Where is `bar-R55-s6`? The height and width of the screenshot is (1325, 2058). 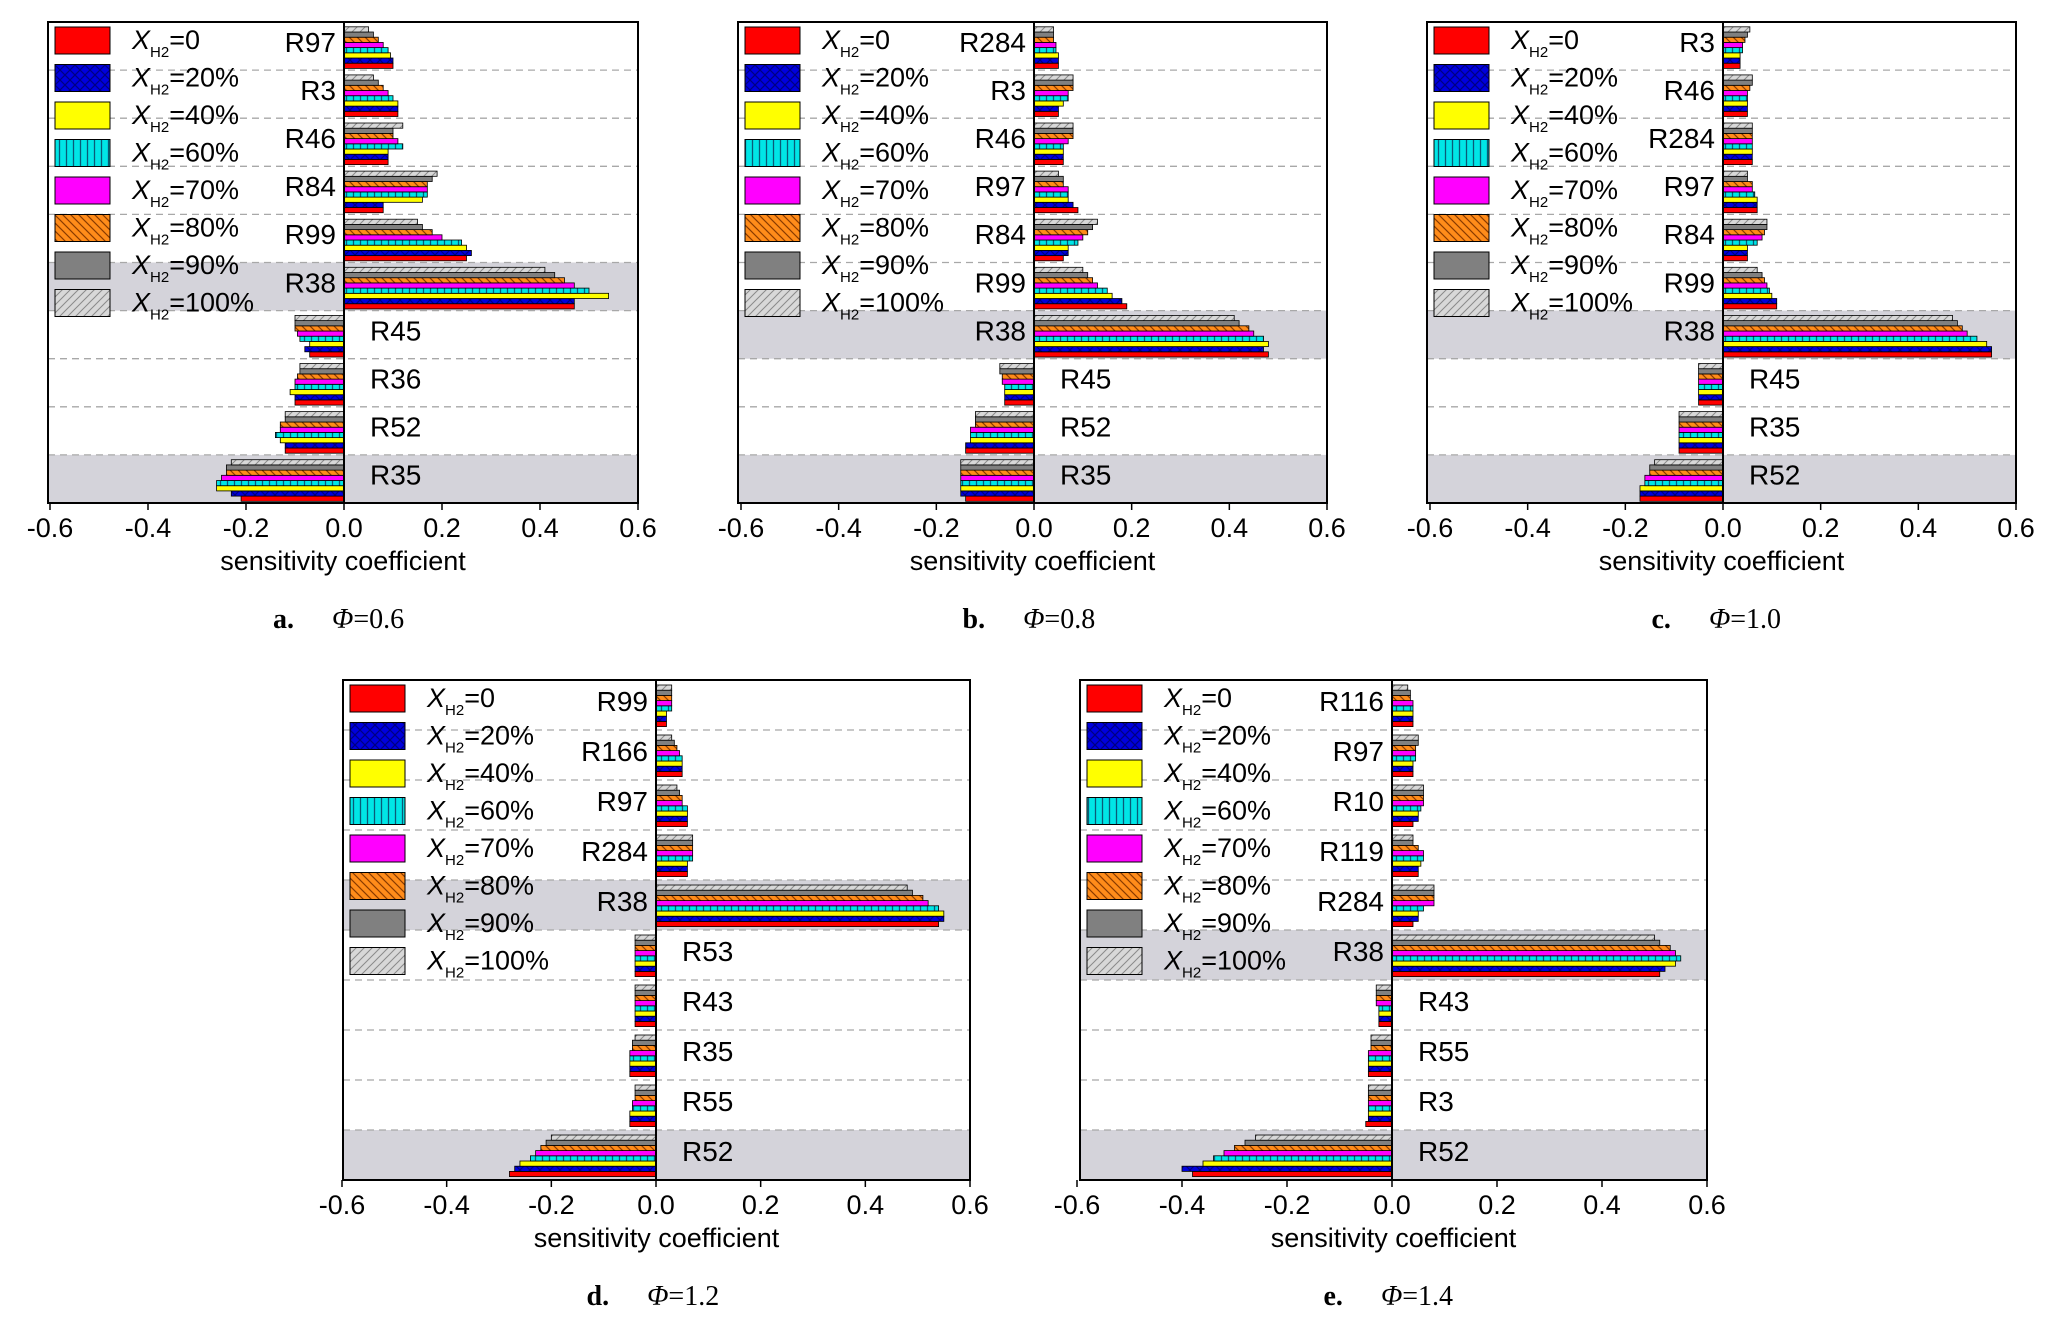 bar-R55-s6 is located at coordinates (1381, 1042).